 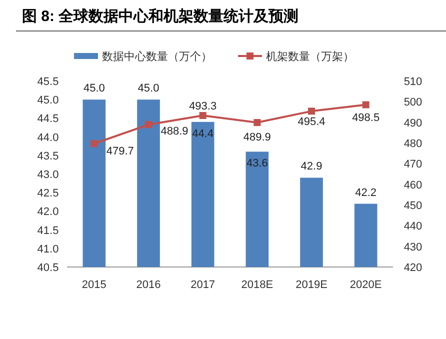 What do you see at coordinates (413, 144) in the screenshot?
I see `y2-tick-label: 480` at bounding box center [413, 144].